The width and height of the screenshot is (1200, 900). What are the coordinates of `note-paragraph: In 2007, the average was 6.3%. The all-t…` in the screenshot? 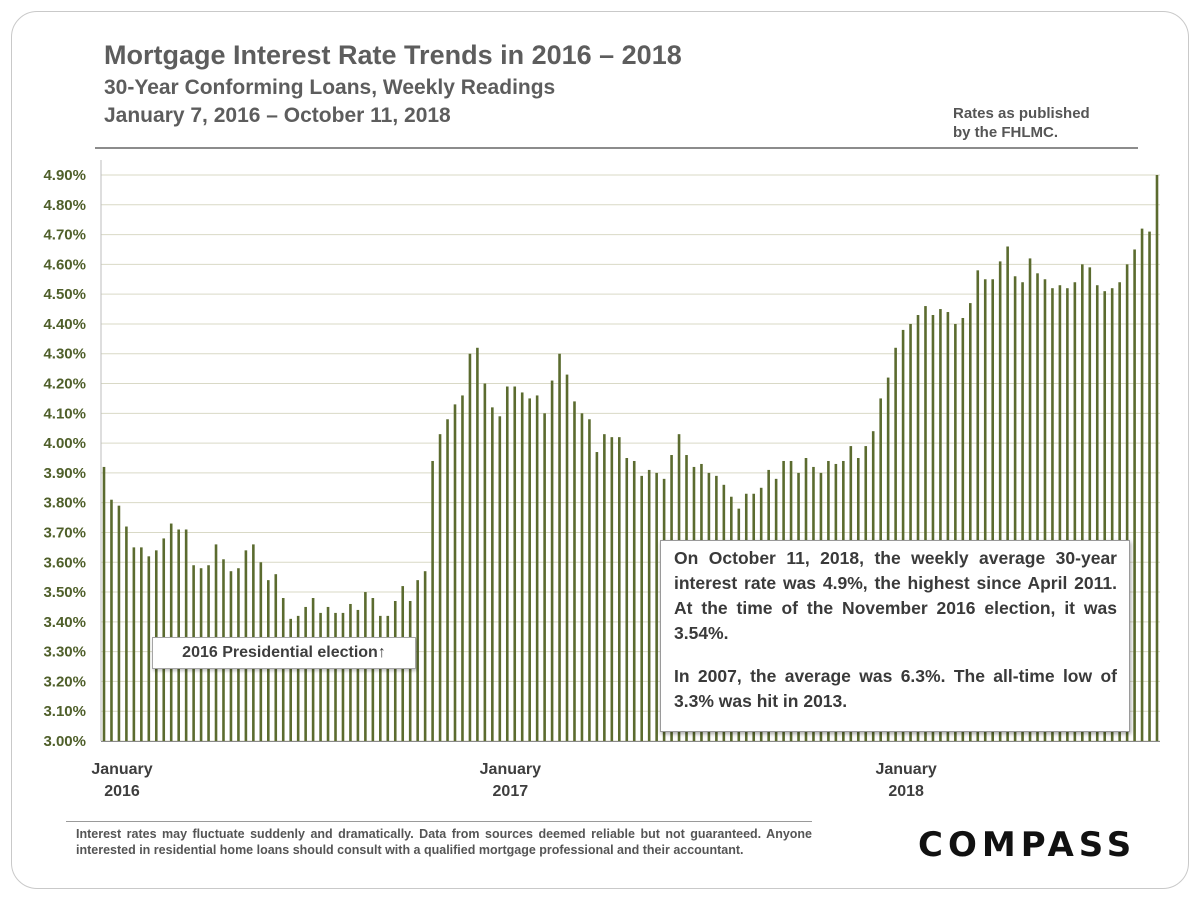 It's located at (895, 688).